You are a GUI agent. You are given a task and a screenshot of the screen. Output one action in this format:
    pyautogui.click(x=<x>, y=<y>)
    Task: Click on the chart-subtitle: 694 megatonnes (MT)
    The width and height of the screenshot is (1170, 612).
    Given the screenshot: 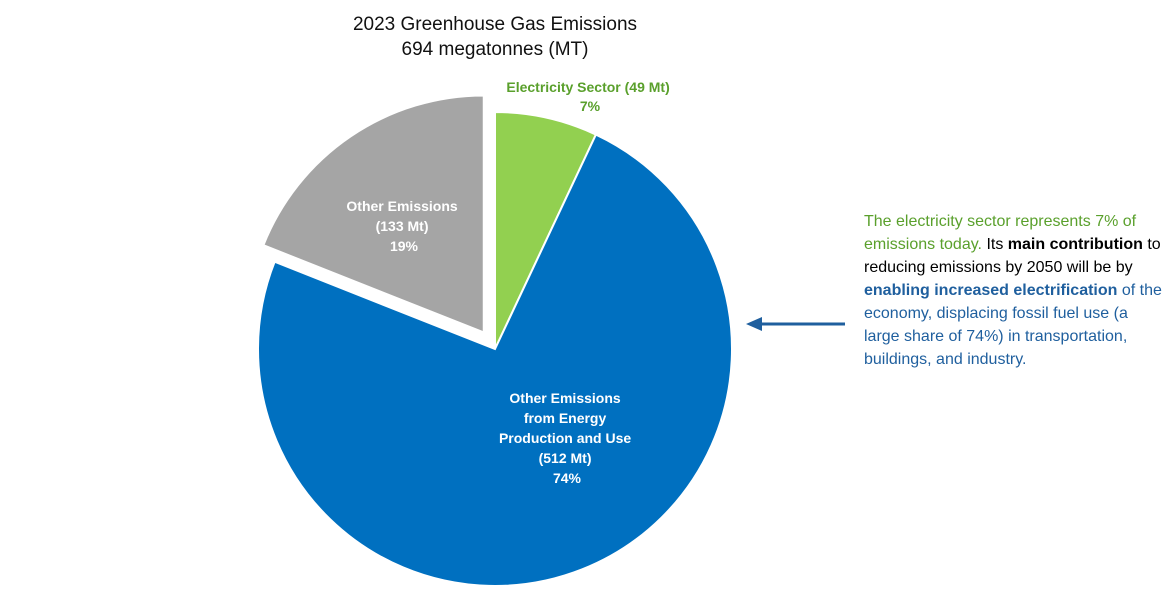 What is the action you would take?
    pyautogui.click(x=495, y=49)
    